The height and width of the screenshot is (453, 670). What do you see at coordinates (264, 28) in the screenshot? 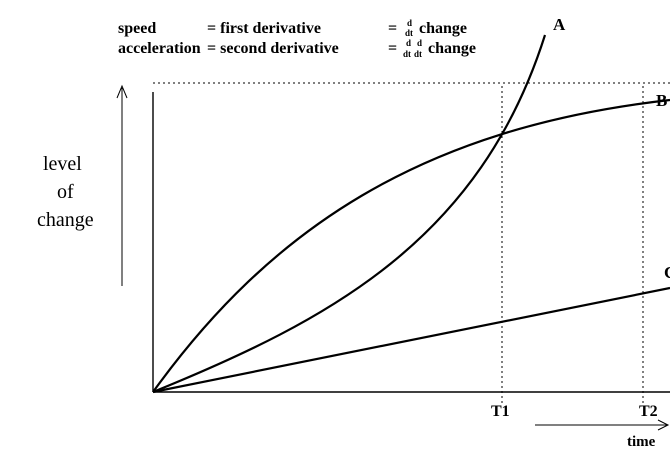
I see `legend-speed-definition: = first derivative` at bounding box center [264, 28].